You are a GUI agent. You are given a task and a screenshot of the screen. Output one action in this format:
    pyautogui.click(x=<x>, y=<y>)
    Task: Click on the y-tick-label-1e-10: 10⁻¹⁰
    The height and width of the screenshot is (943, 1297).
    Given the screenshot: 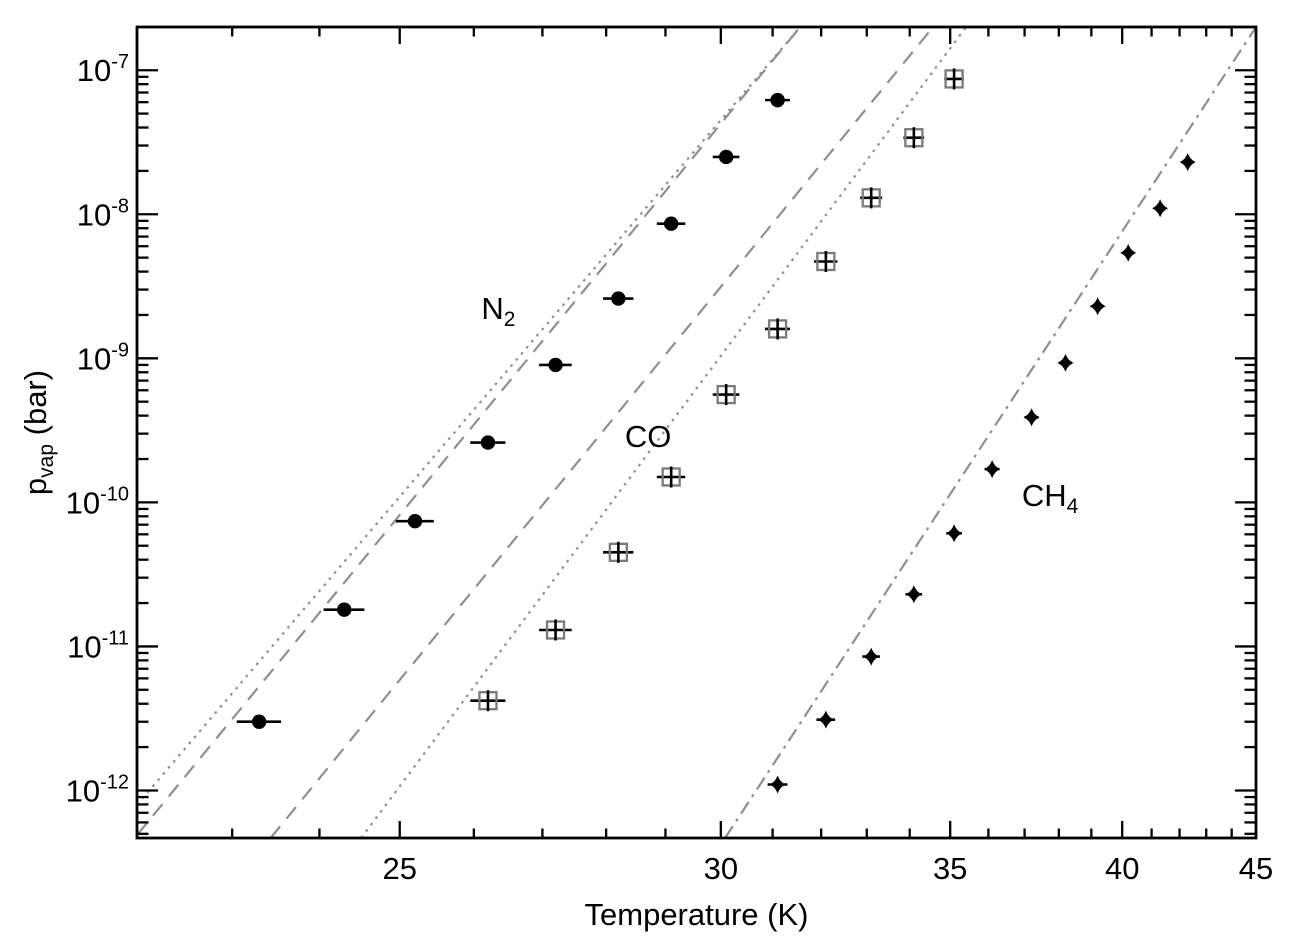 What is the action you would take?
    pyautogui.click(x=97, y=501)
    